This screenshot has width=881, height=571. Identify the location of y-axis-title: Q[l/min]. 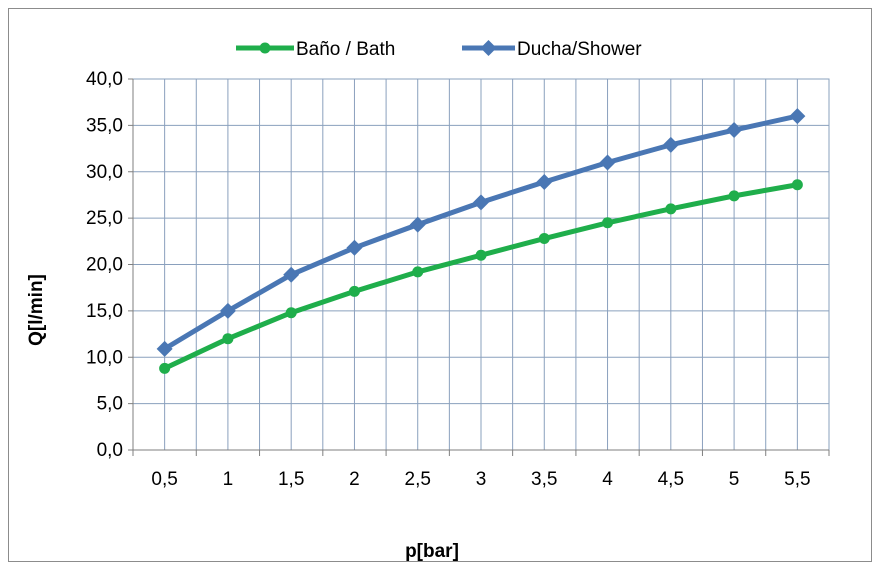
(36, 310).